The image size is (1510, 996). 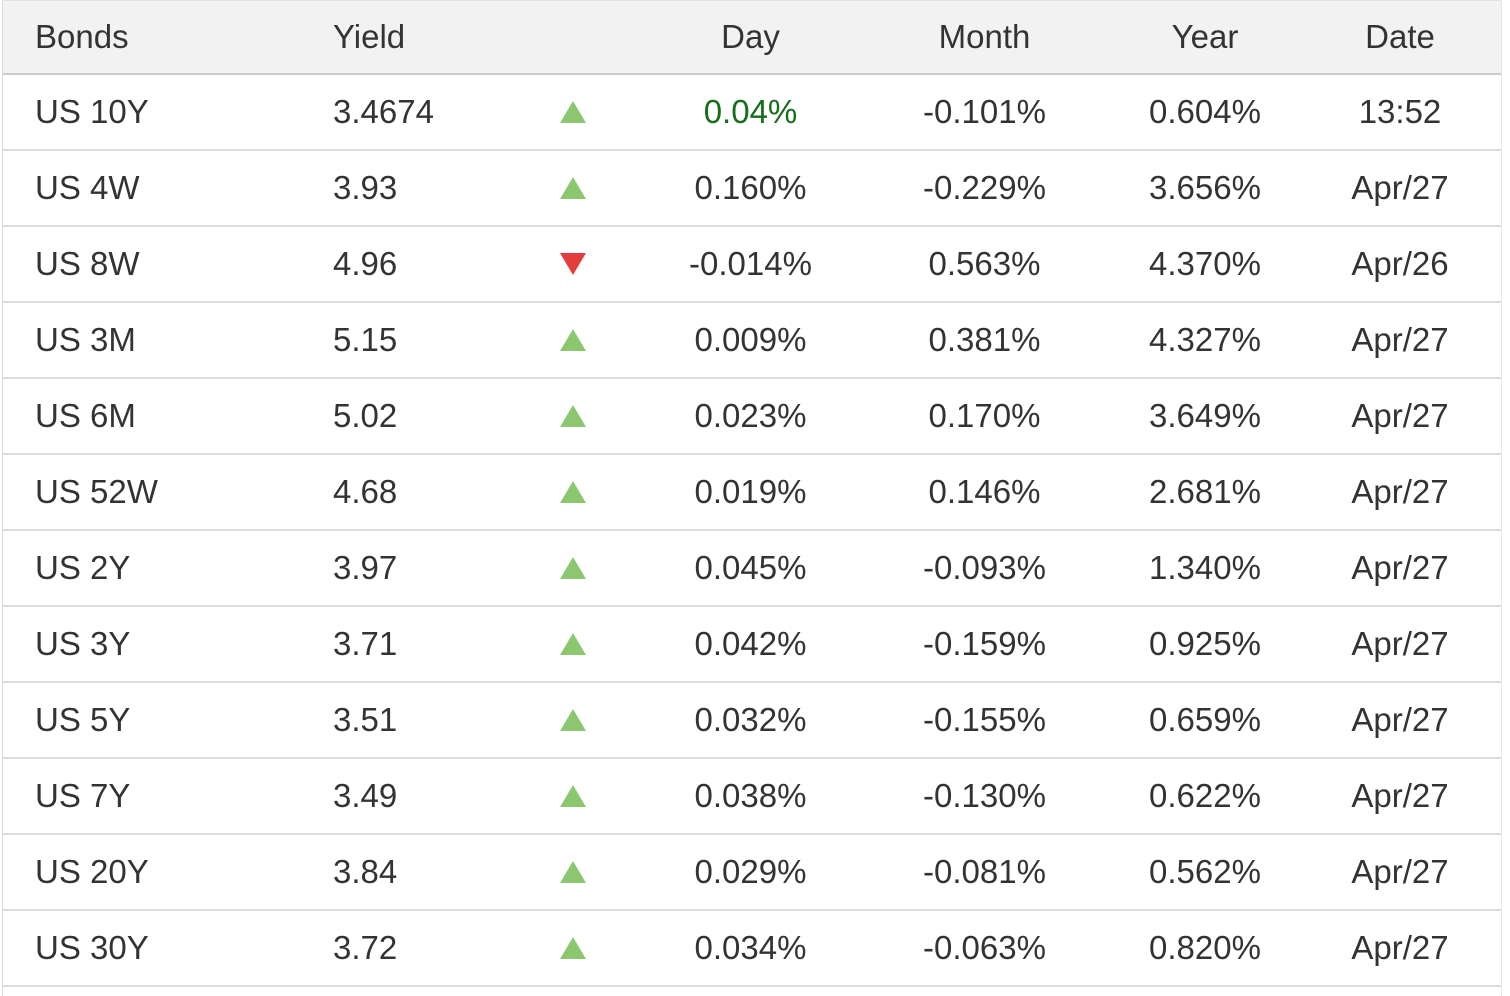 What do you see at coordinates (87, 263) in the screenshot?
I see `bond-name-cell: US 8W` at bounding box center [87, 263].